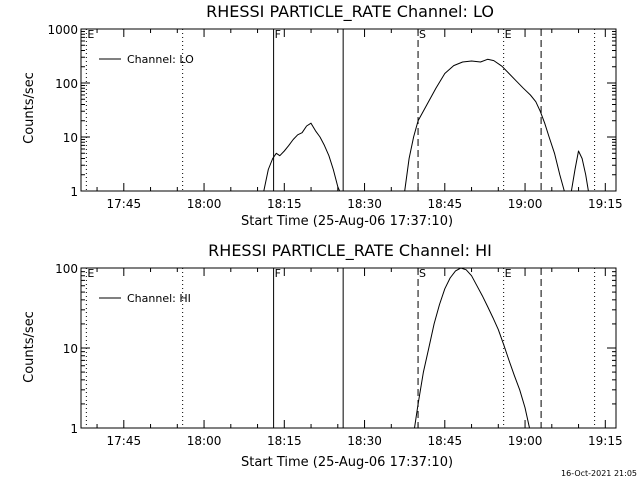 The width and height of the screenshot is (640, 480). What do you see at coordinates (62, 30) in the screenshot?
I see `y-tick-label: 1000` at bounding box center [62, 30].